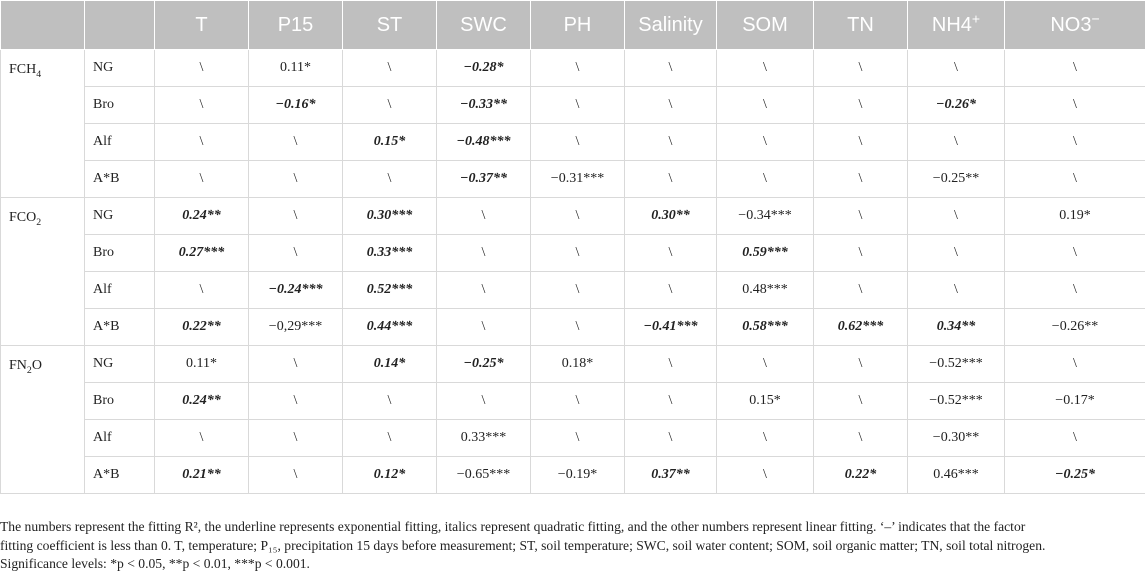 The image size is (1145, 576). I want to click on column-header: SWC, so click(483, 25).